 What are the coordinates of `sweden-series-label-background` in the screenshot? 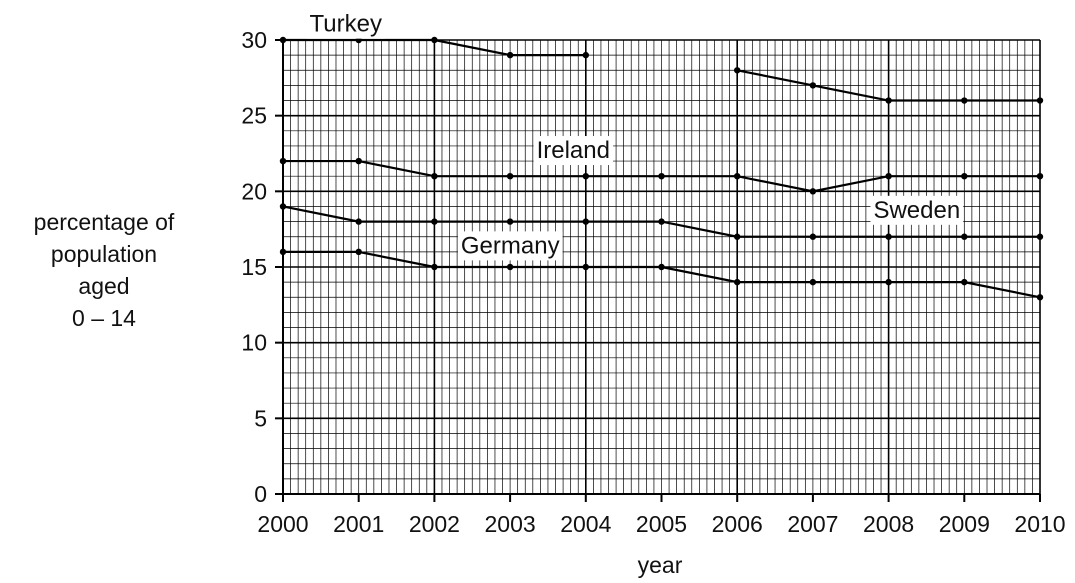 It's located at (917, 210).